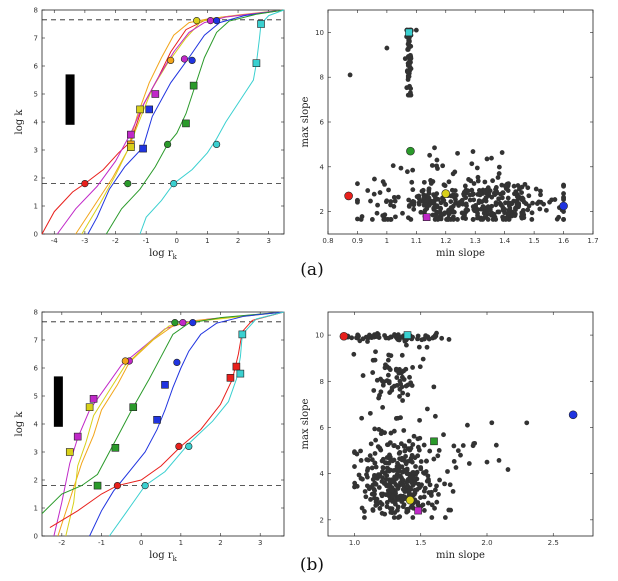  I want to click on highlight-green-point, so click(434, 441).